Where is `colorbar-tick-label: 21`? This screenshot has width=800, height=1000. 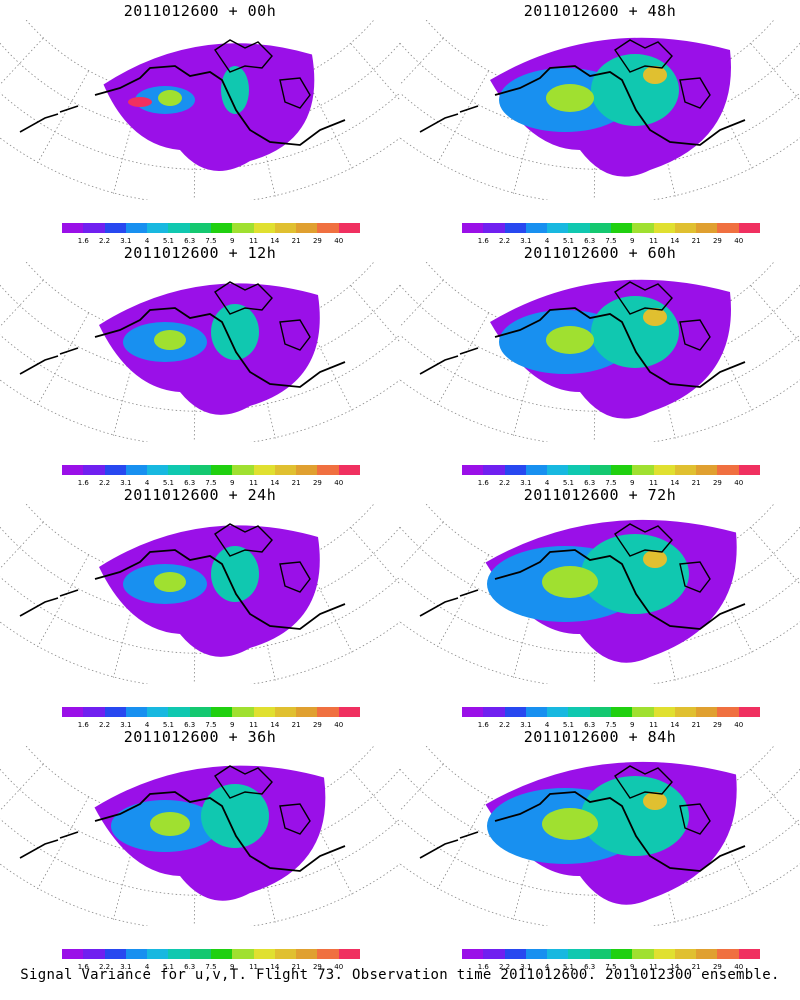
colorbar-tick-label: 21 is located at coordinates (696, 241).